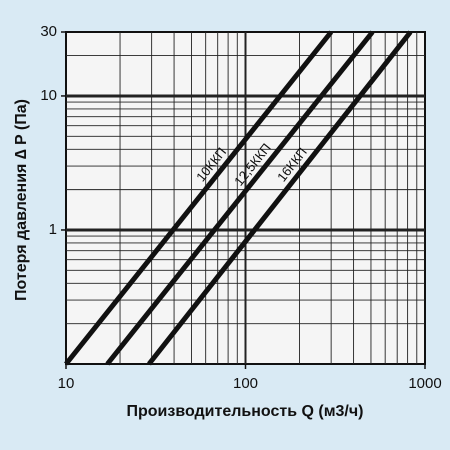  What do you see at coordinates (53, 229) in the screenshot?
I see `y-tick-label: 1` at bounding box center [53, 229].